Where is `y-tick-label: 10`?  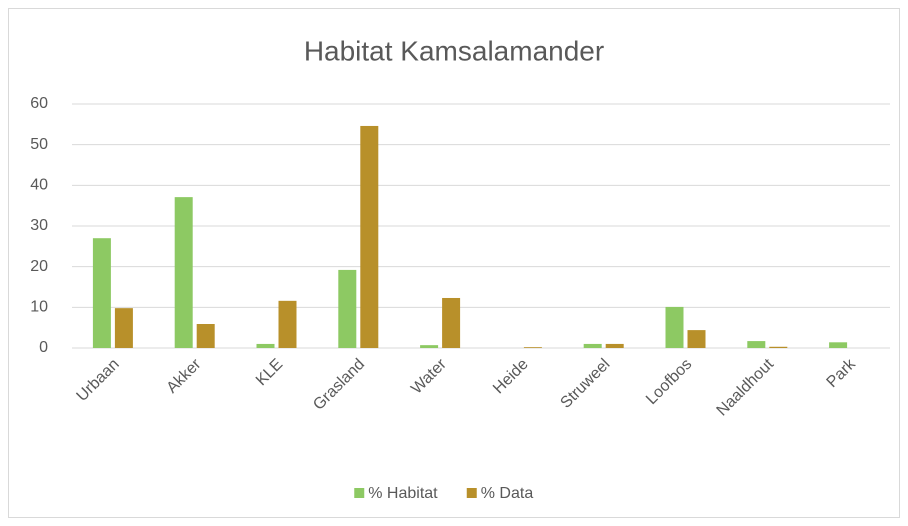
y-tick-label: 10 is located at coordinates (39, 307).